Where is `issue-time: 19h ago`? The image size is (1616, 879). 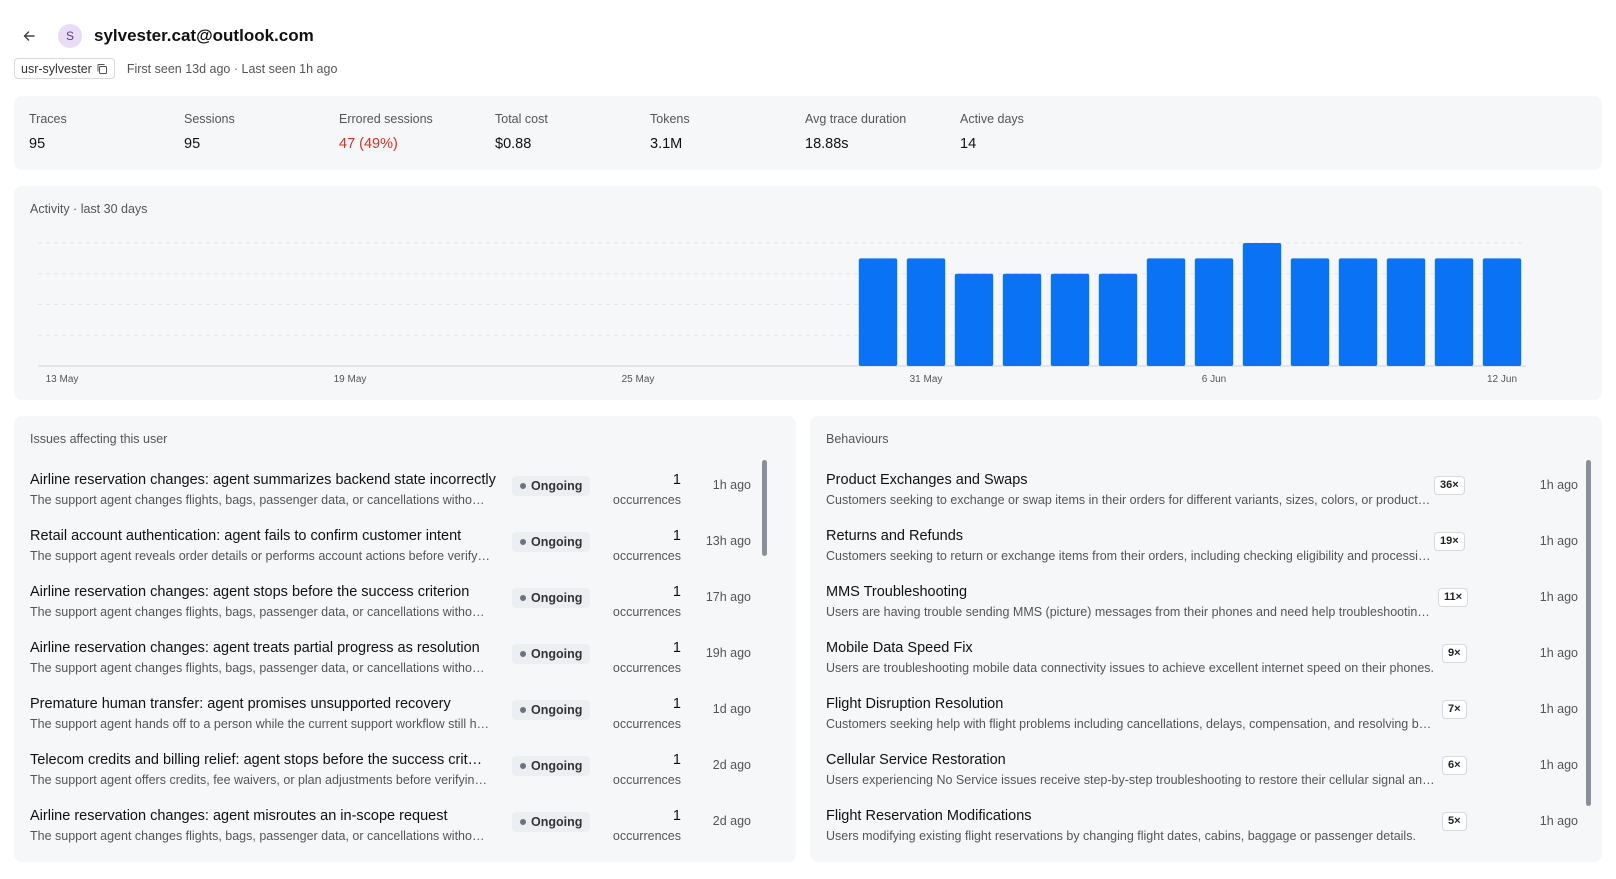
issue-time: 19h ago is located at coordinates (728, 653).